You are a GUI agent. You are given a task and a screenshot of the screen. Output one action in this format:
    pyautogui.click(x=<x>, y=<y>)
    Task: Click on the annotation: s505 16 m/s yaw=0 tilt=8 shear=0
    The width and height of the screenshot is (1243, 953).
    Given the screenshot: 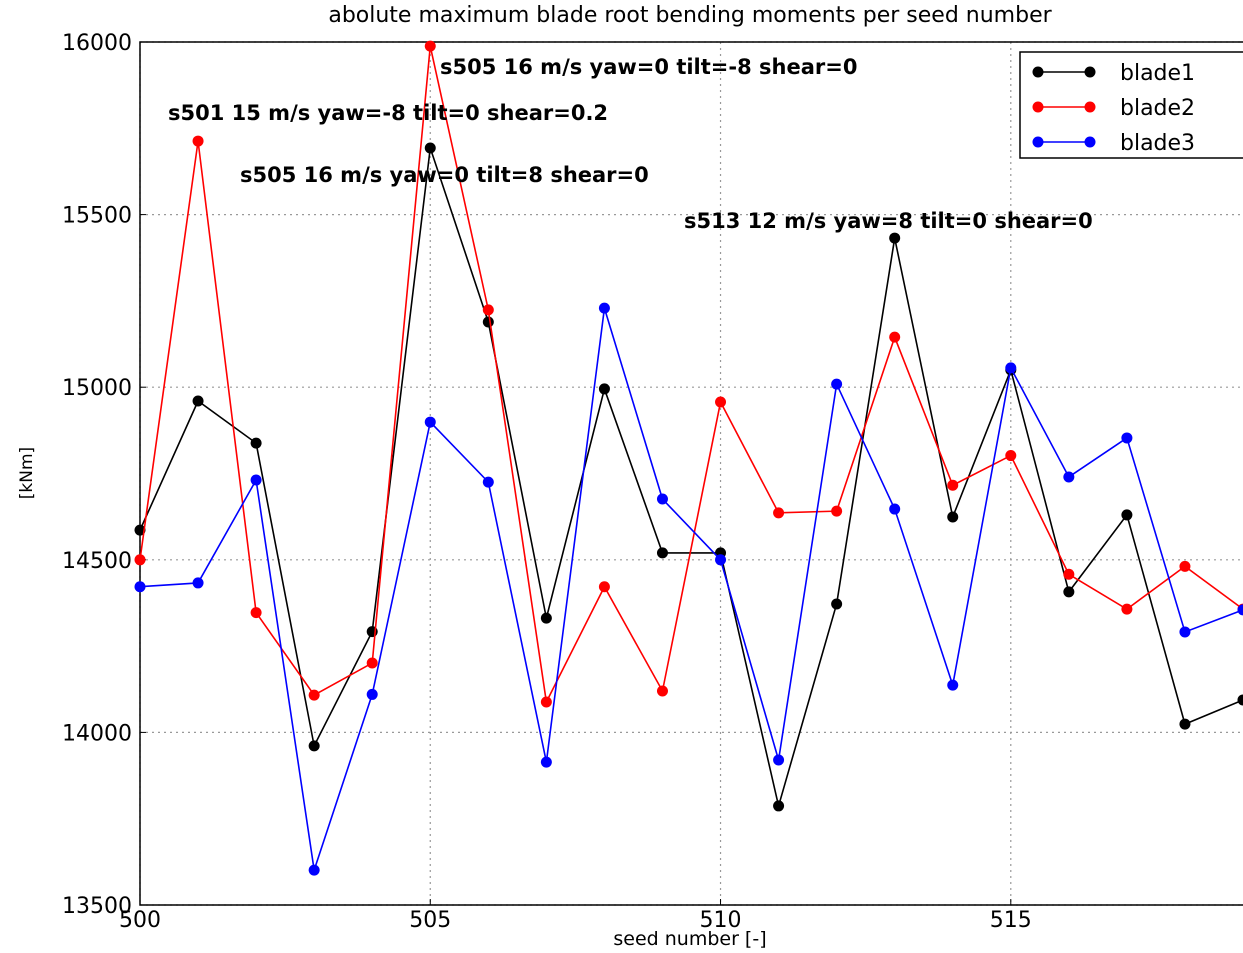 What is the action you would take?
    pyautogui.click(x=444, y=175)
    